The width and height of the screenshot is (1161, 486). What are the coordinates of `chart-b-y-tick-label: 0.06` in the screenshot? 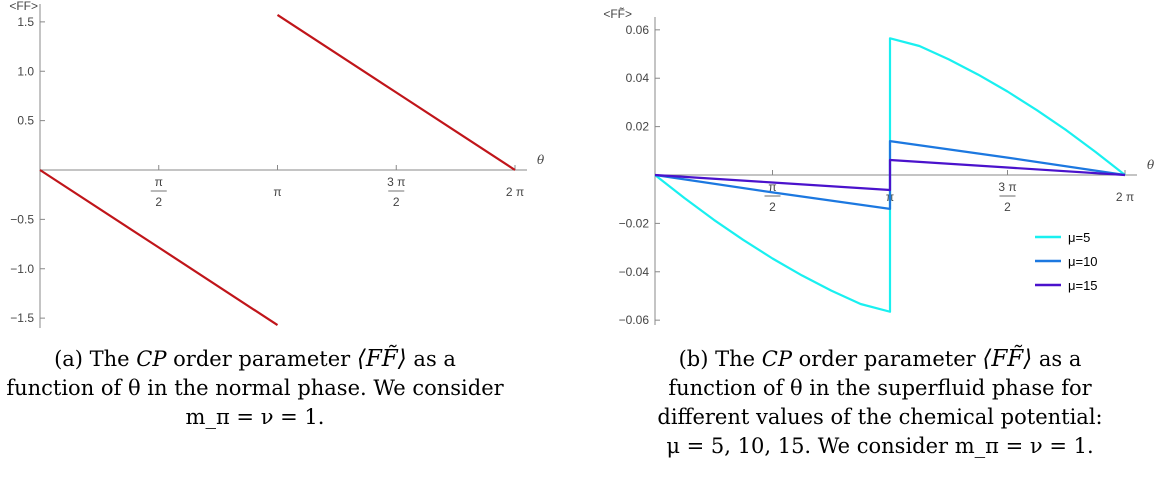 It's located at (638, 30).